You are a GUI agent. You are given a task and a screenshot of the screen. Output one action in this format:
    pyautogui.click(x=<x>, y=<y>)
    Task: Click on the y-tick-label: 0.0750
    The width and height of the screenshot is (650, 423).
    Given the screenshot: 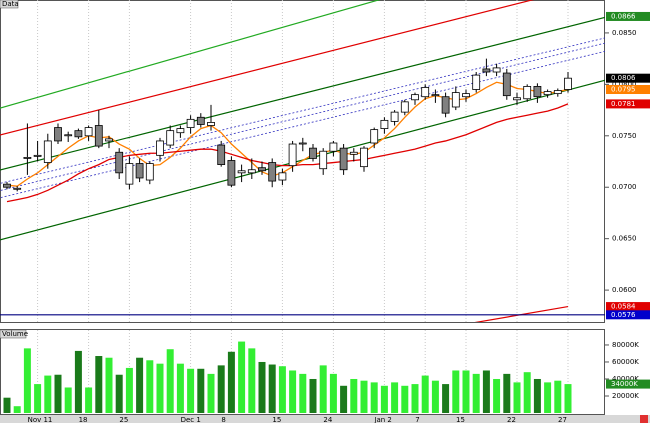 What is the action you would take?
    pyautogui.click(x=624, y=136)
    